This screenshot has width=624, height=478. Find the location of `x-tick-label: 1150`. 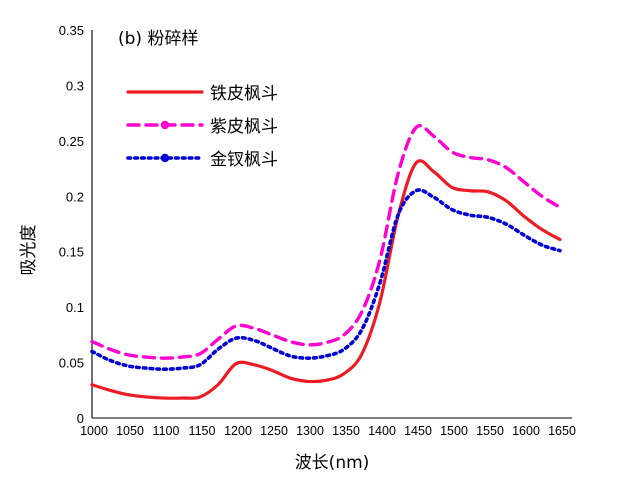

x-tick-label: 1150 is located at coordinates (202, 431).